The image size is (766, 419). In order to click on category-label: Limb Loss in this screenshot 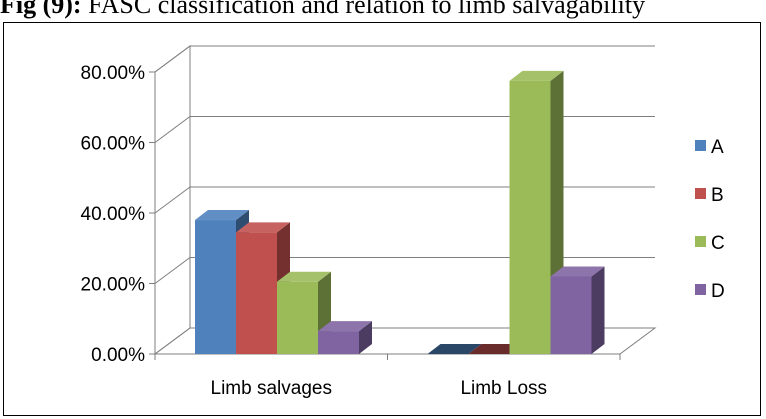, I will do `click(503, 388)`.